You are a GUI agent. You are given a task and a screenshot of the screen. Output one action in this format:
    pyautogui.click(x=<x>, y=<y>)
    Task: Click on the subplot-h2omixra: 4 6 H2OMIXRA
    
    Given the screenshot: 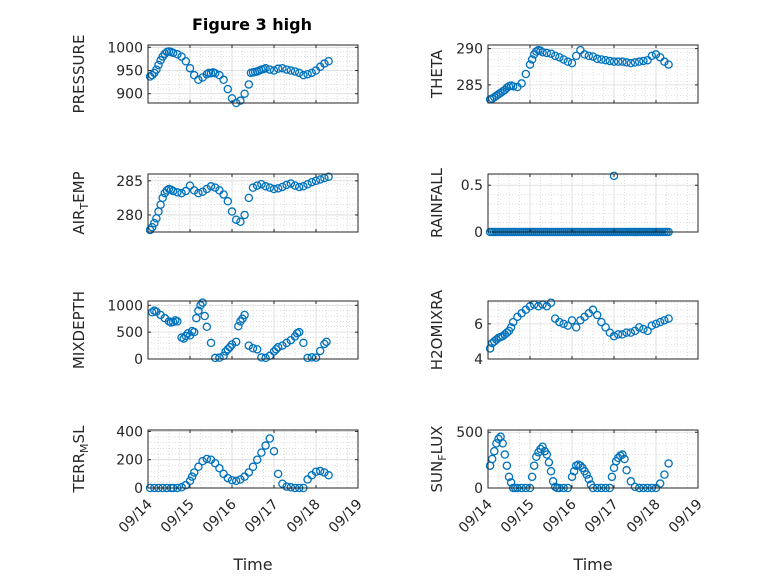 What is the action you would take?
    pyautogui.click(x=563, y=329)
    